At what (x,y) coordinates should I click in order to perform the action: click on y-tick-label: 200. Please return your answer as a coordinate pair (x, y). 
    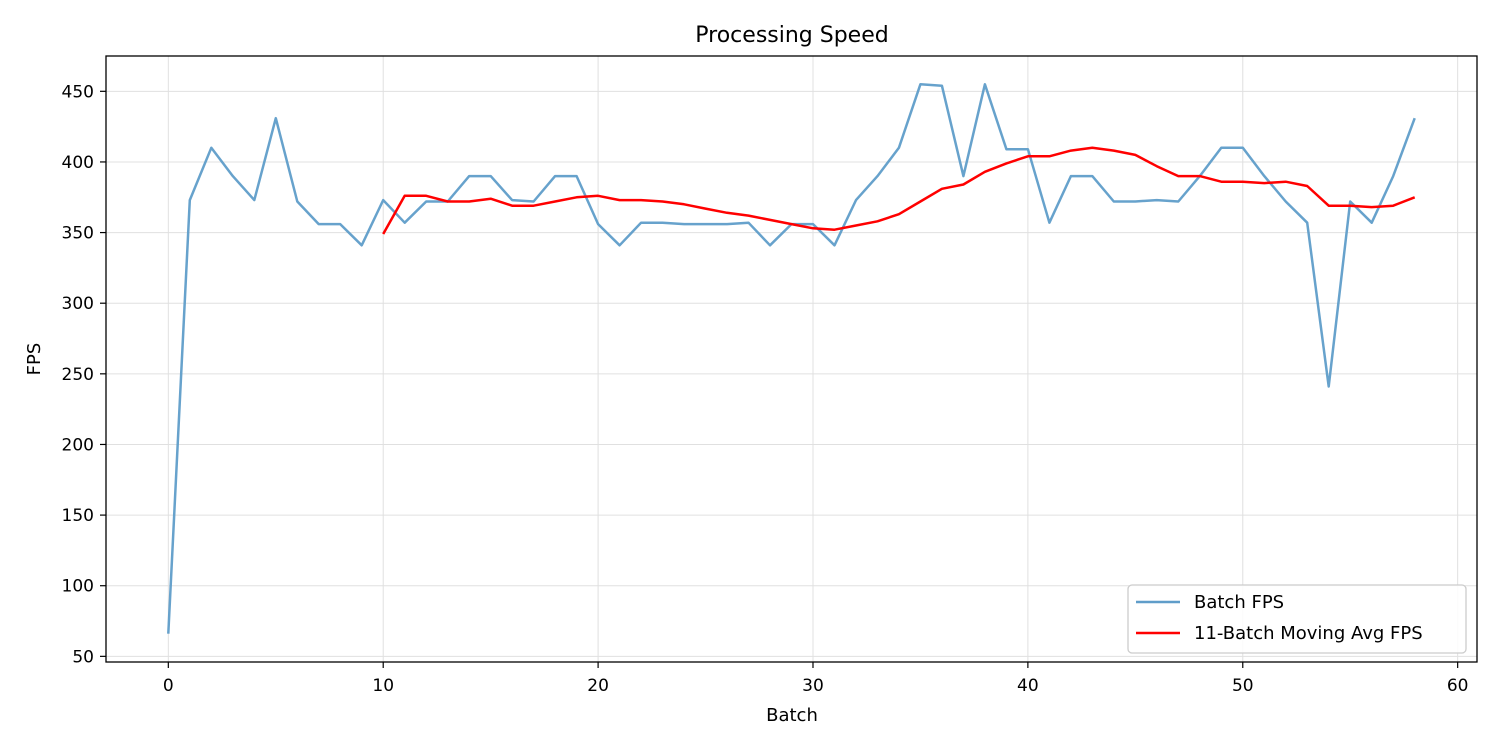
    Looking at the image, I should click on (78, 445).